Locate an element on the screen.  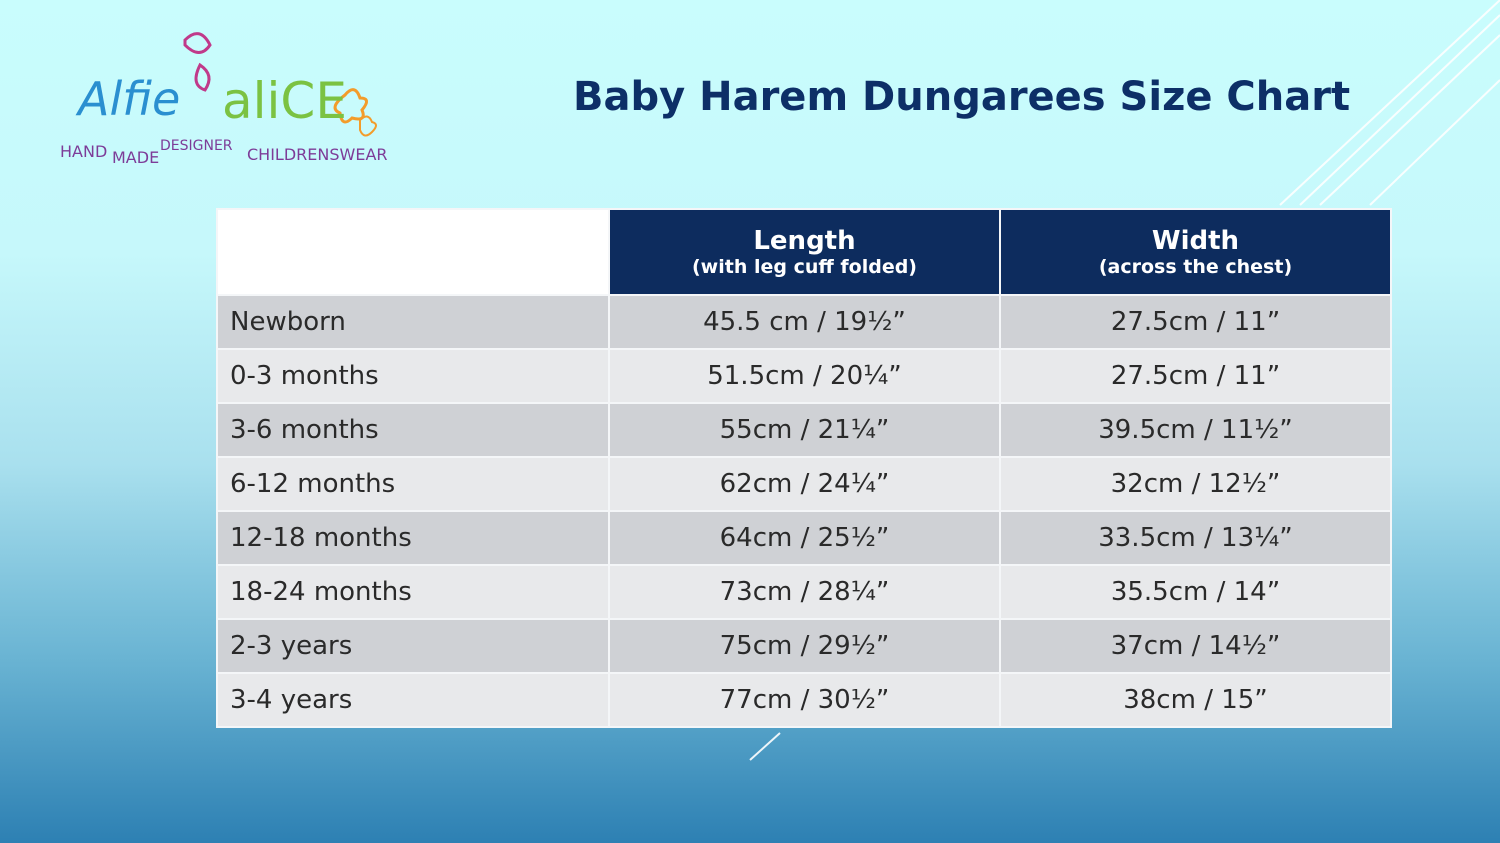
table-row: Newborn 45.5 cm / 19½” 27.5cm / 11” is located at coordinates (804, 322).